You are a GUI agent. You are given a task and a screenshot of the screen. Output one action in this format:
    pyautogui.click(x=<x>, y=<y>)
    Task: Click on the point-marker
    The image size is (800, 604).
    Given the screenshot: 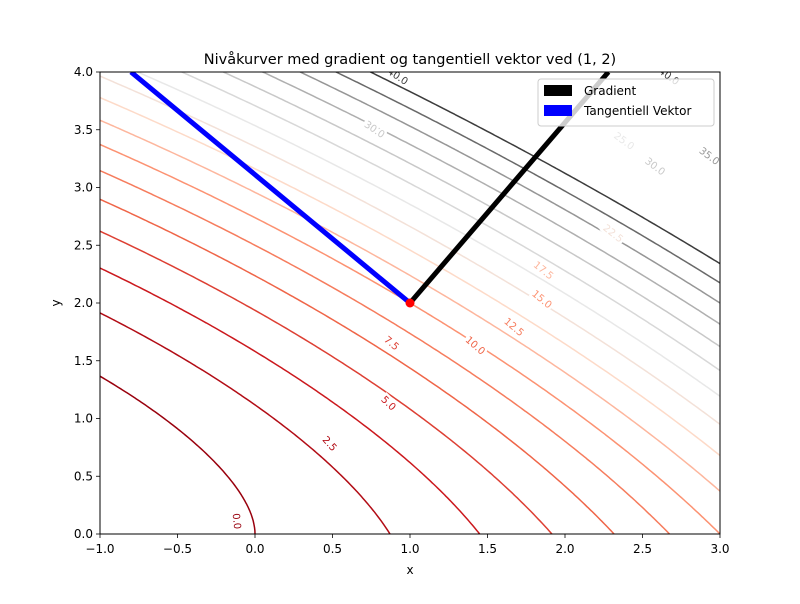 What is the action you would take?
    pyautogui.click(x=410, y=303)
    